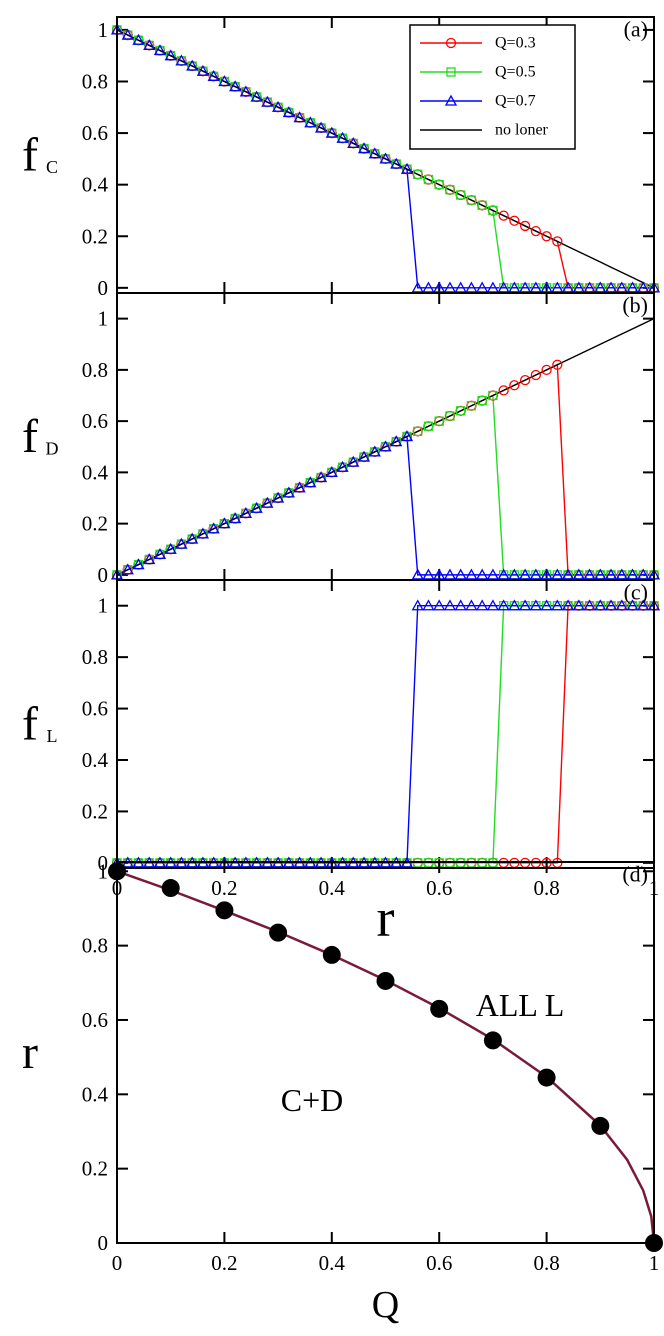 This screenshot has height=1336, width=664. Describe the element at coordinates (515, 101) in the screenshot. I see `legend-label: Q=0.7` at that location.